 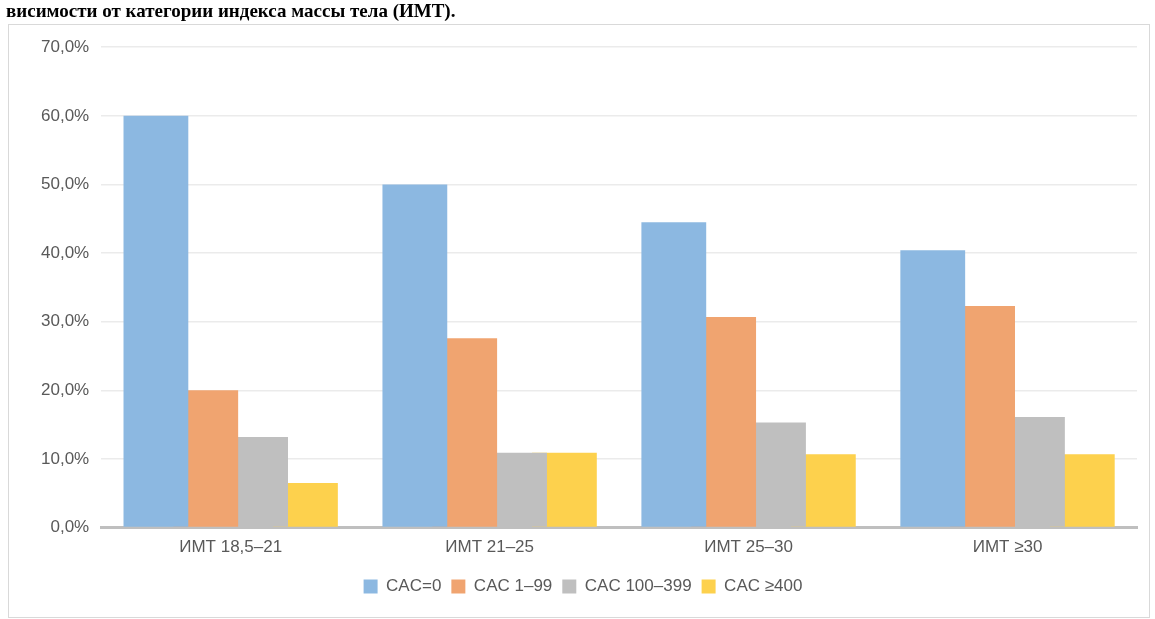 I want to click on legend-label: CAC=0, so click(x=414, y=586).